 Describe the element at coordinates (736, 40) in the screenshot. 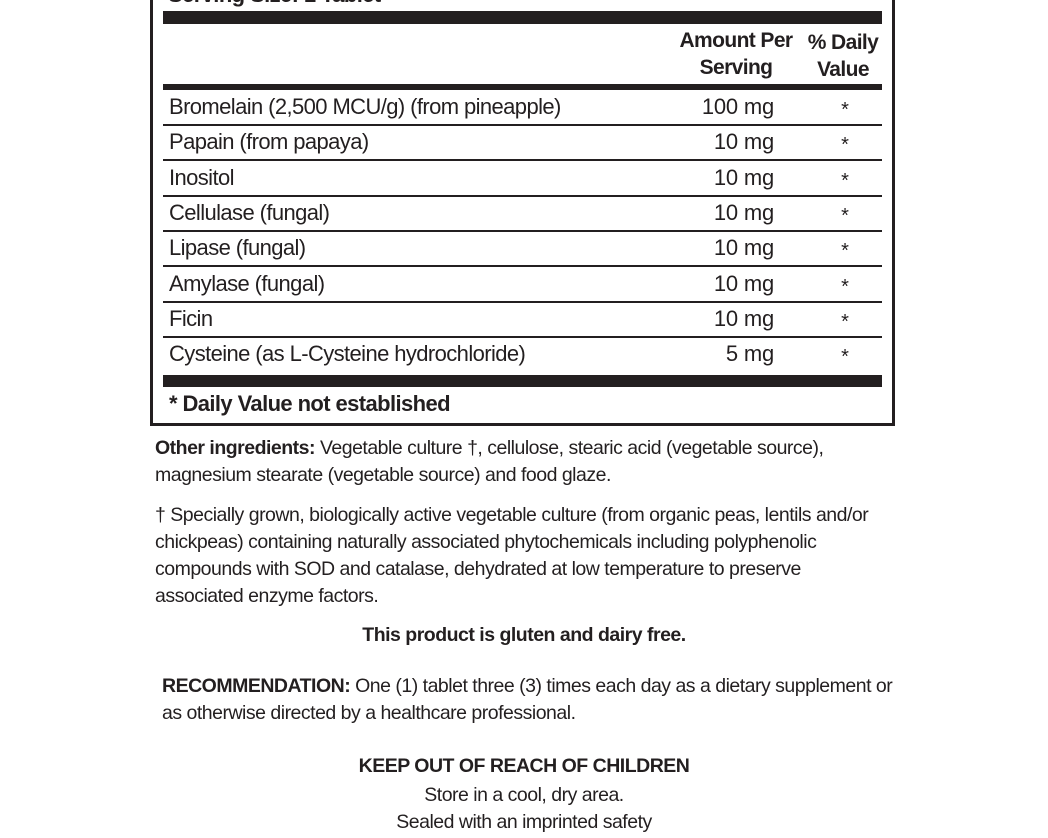

I see `header-line: Amount Per` at that location.